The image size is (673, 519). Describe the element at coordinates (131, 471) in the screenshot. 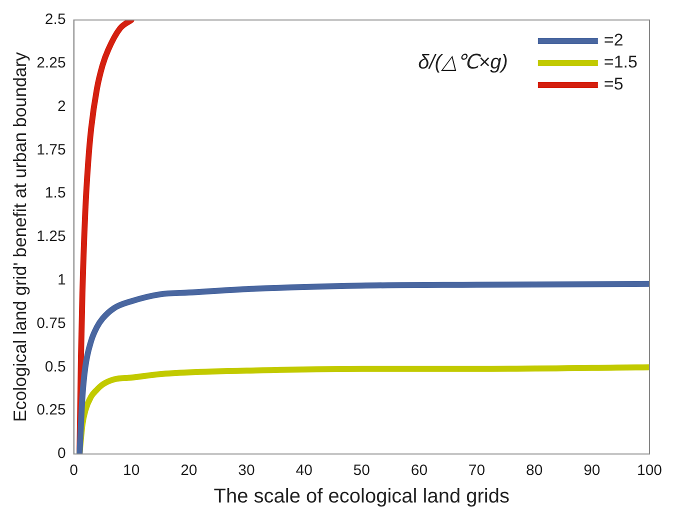

I see `x-tick-label: 10` at that location.